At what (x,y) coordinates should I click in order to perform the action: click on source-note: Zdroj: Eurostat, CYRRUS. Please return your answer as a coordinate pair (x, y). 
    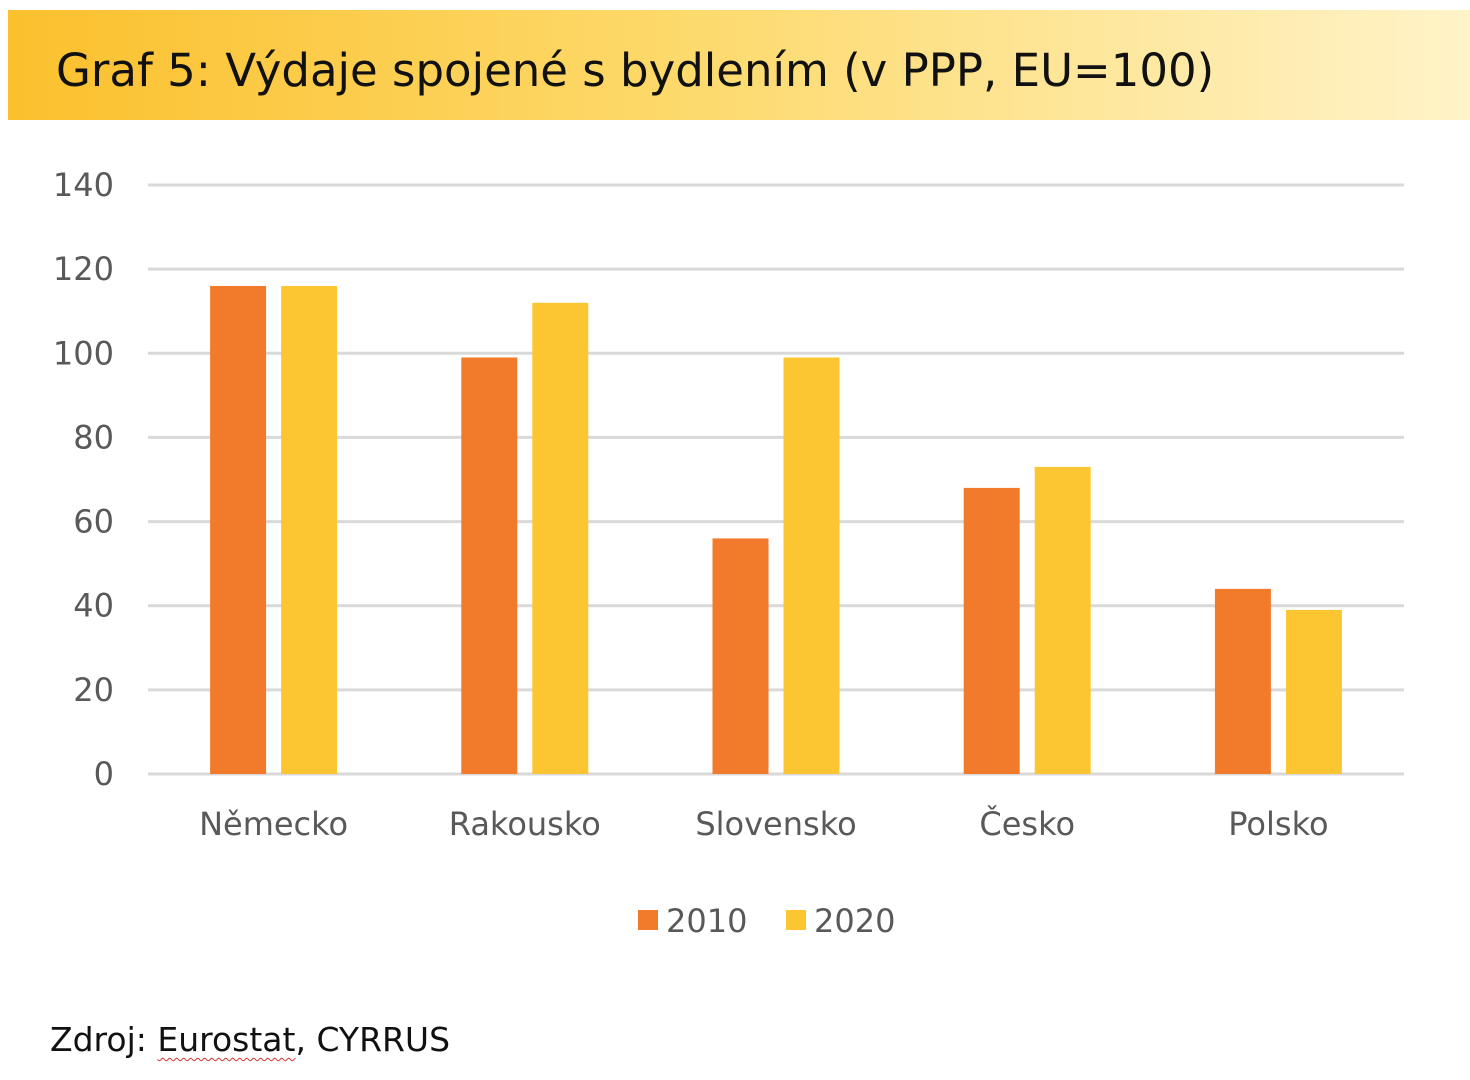
    Looking at the image, I should click on (250, 1039).